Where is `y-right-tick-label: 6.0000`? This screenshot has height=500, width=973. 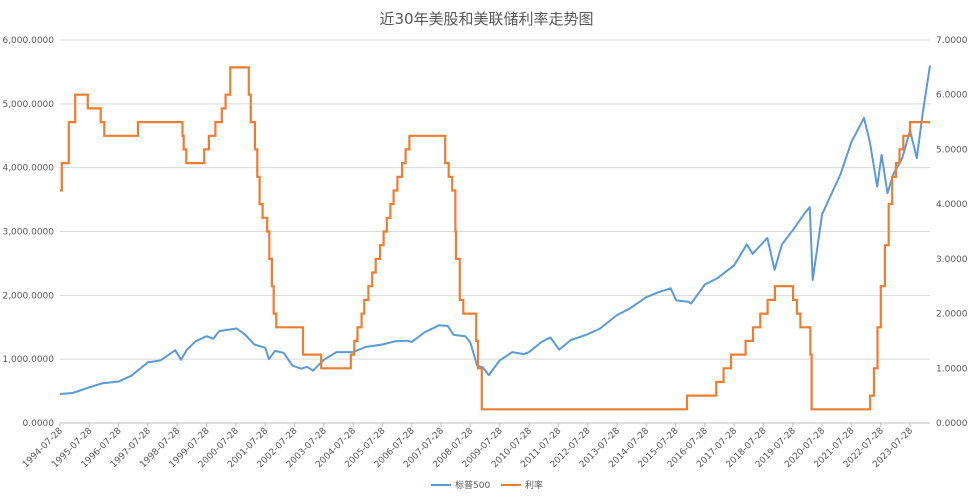
y-right-tick-label: 6.0000 is located at coordinates (952, 96).